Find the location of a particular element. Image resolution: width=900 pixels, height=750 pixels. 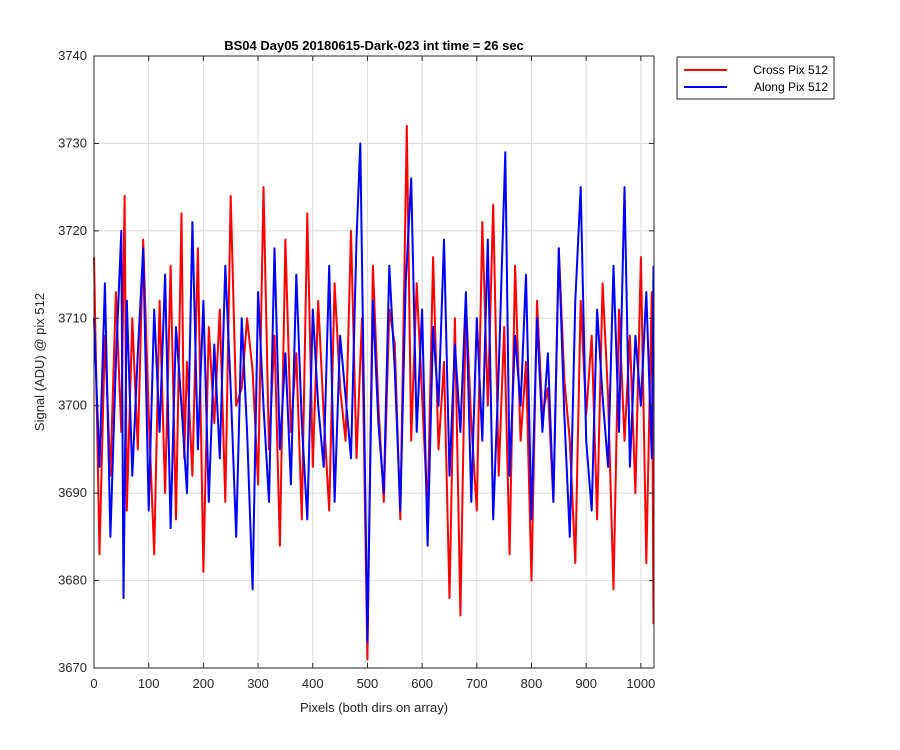

x-tick-label: 600 is located at coordinates (422, 683).